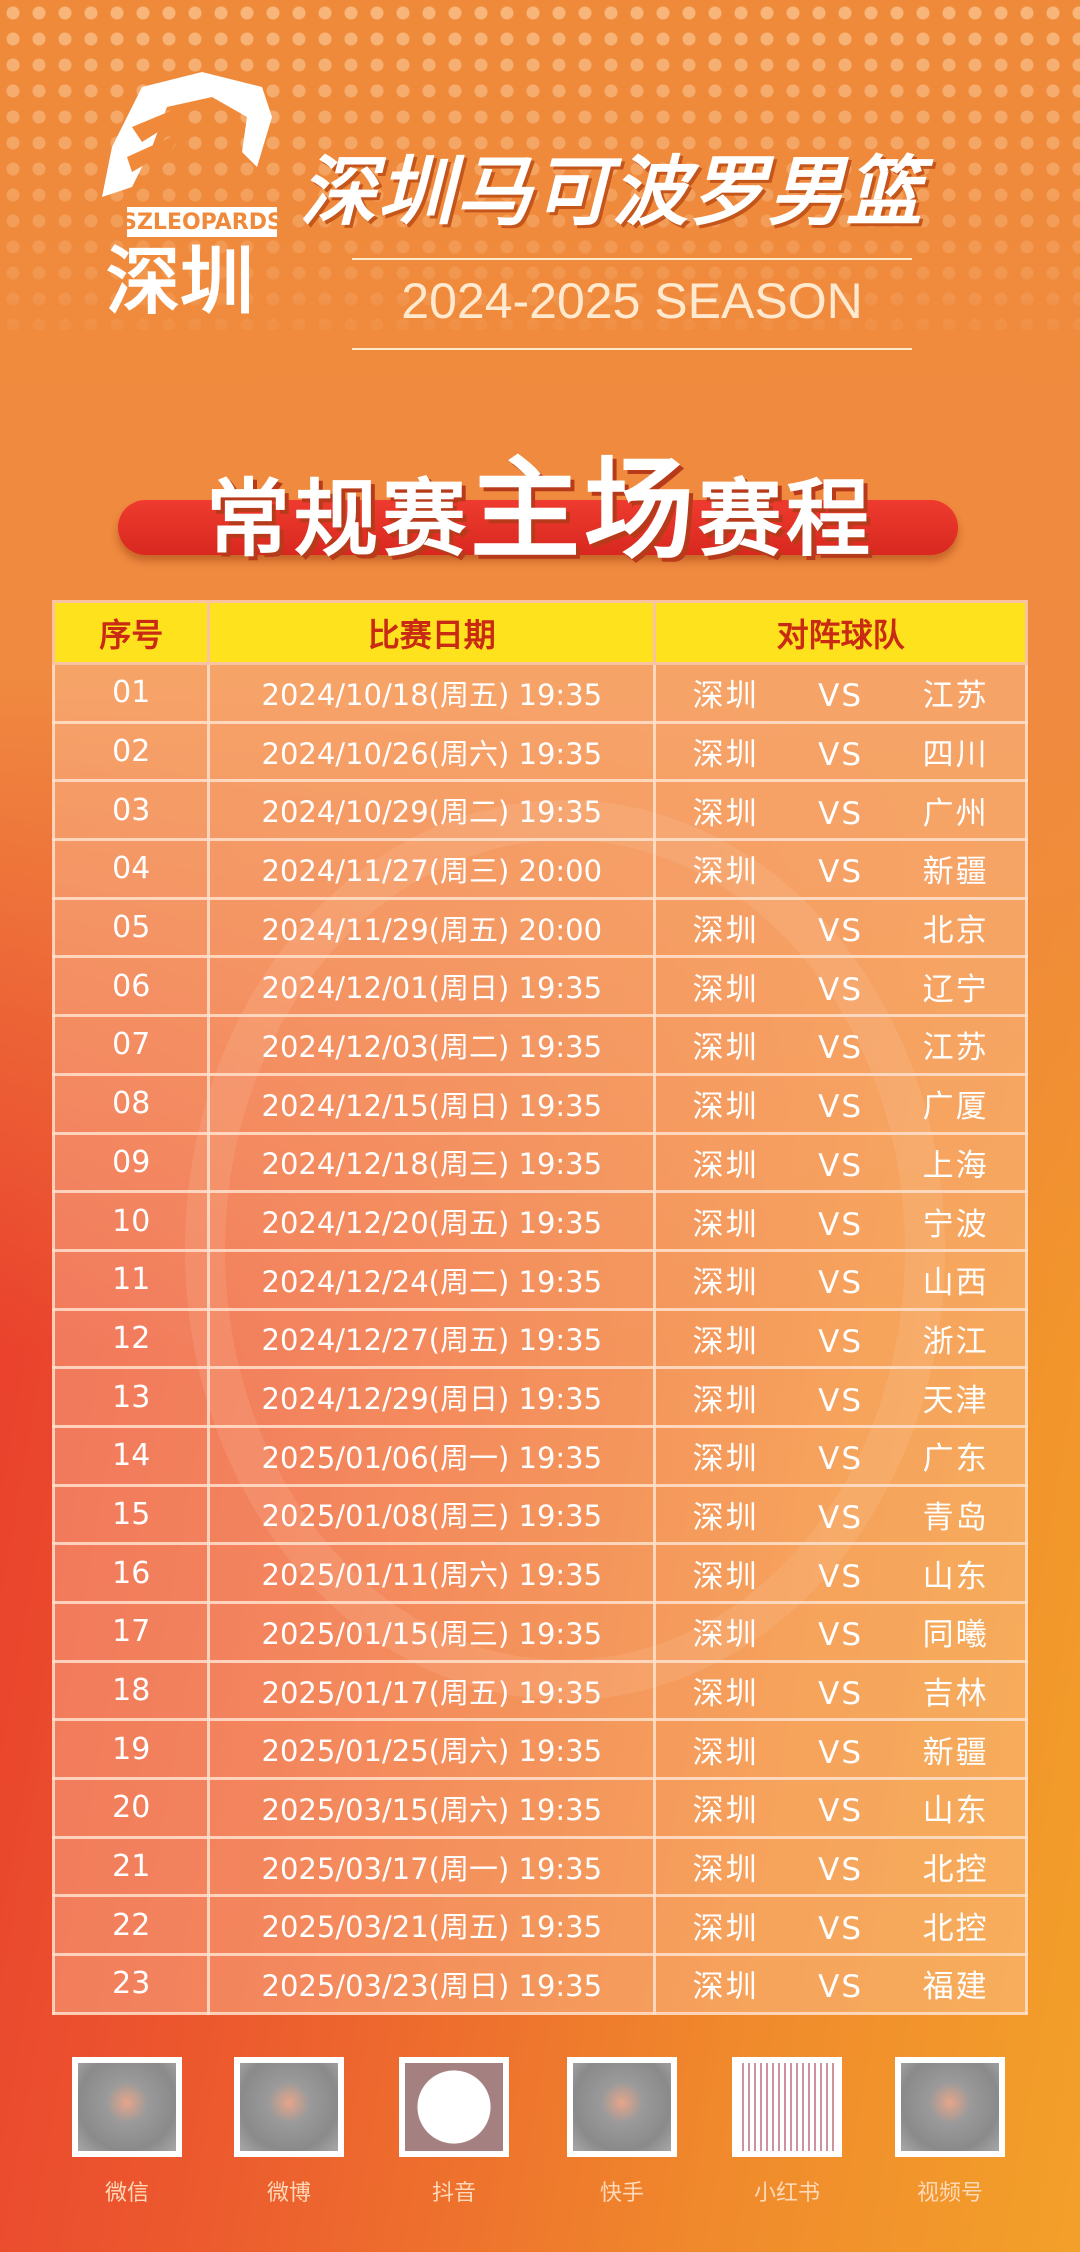 The width and height of the screenshot is (1080, 2252). What do you see at coordinates (539, 1749) in the screenshot?
I see `table-row: 19 2025/01/25(周六) 19:35 深圳 VS 新疆` at bounding box center [539, 1749].